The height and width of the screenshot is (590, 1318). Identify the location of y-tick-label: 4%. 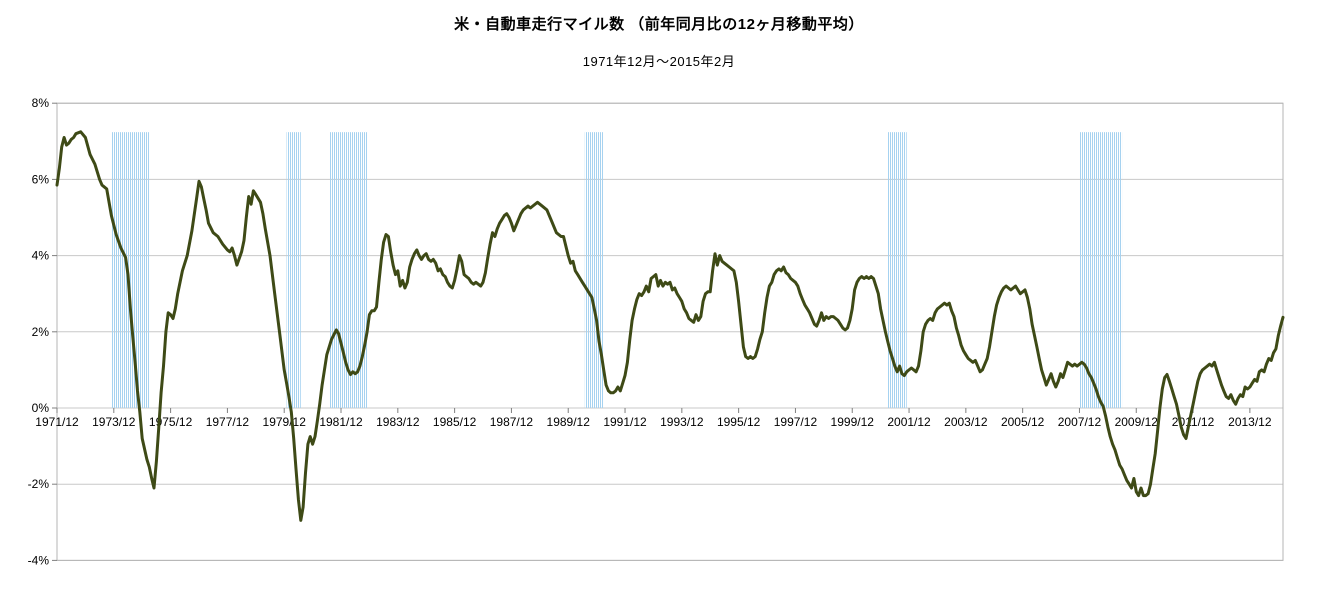
(41, 256).